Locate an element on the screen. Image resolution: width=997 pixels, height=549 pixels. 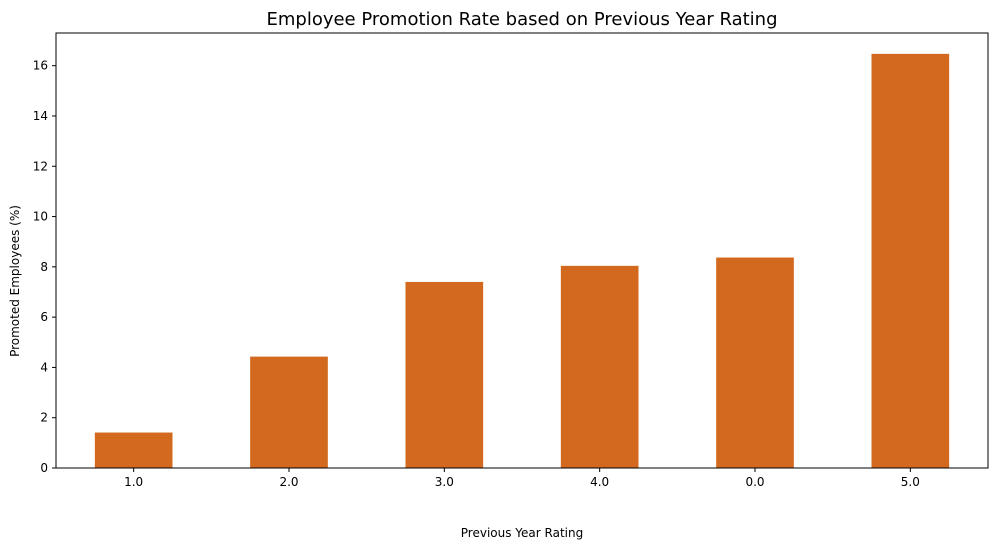
y-tick-label: 12 is located at coordinates (40, 166).